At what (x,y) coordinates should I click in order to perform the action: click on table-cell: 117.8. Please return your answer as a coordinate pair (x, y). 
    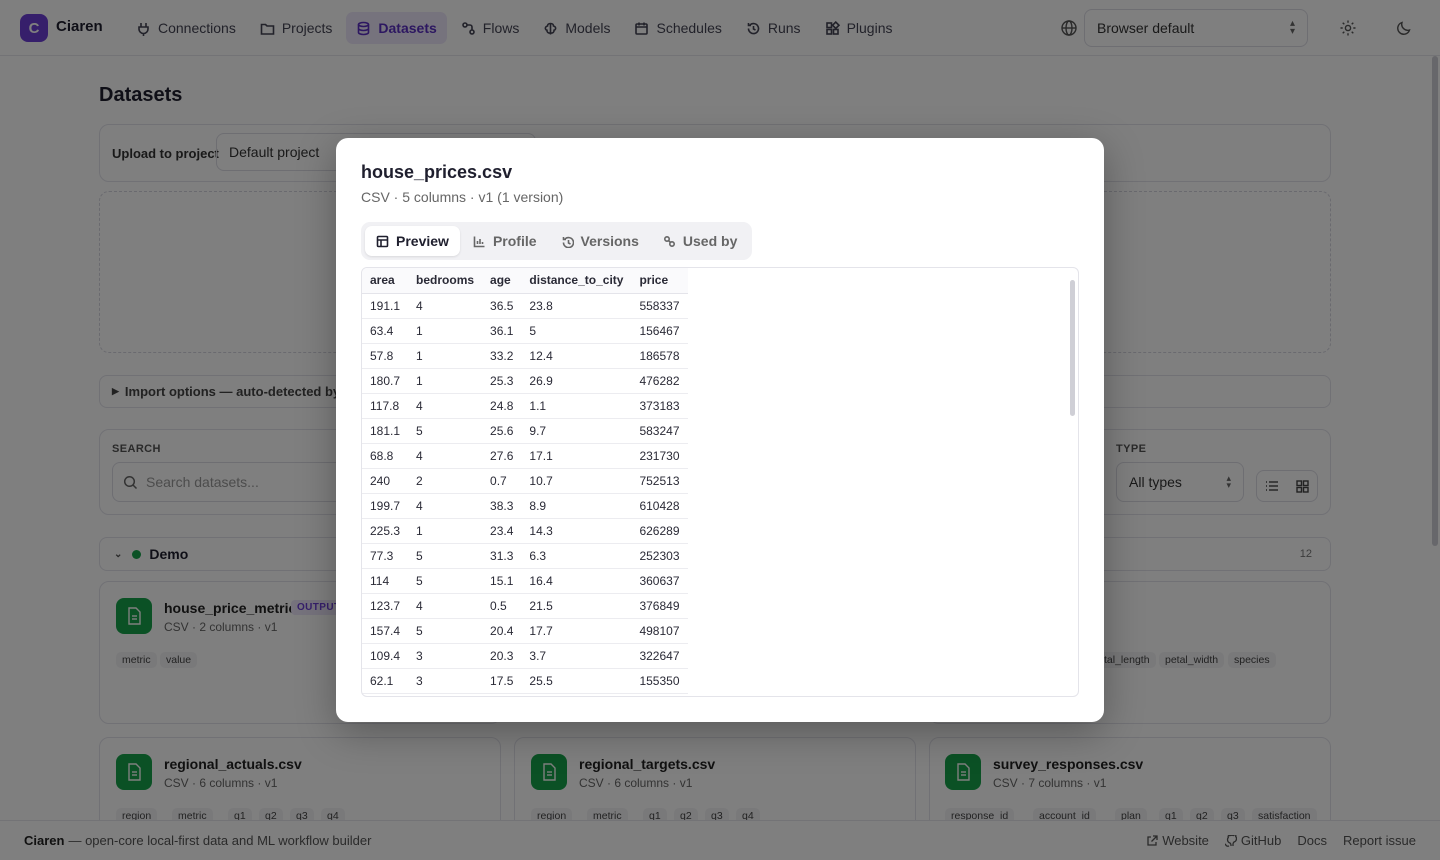
    Looking at the image, I should click on (385, 406).